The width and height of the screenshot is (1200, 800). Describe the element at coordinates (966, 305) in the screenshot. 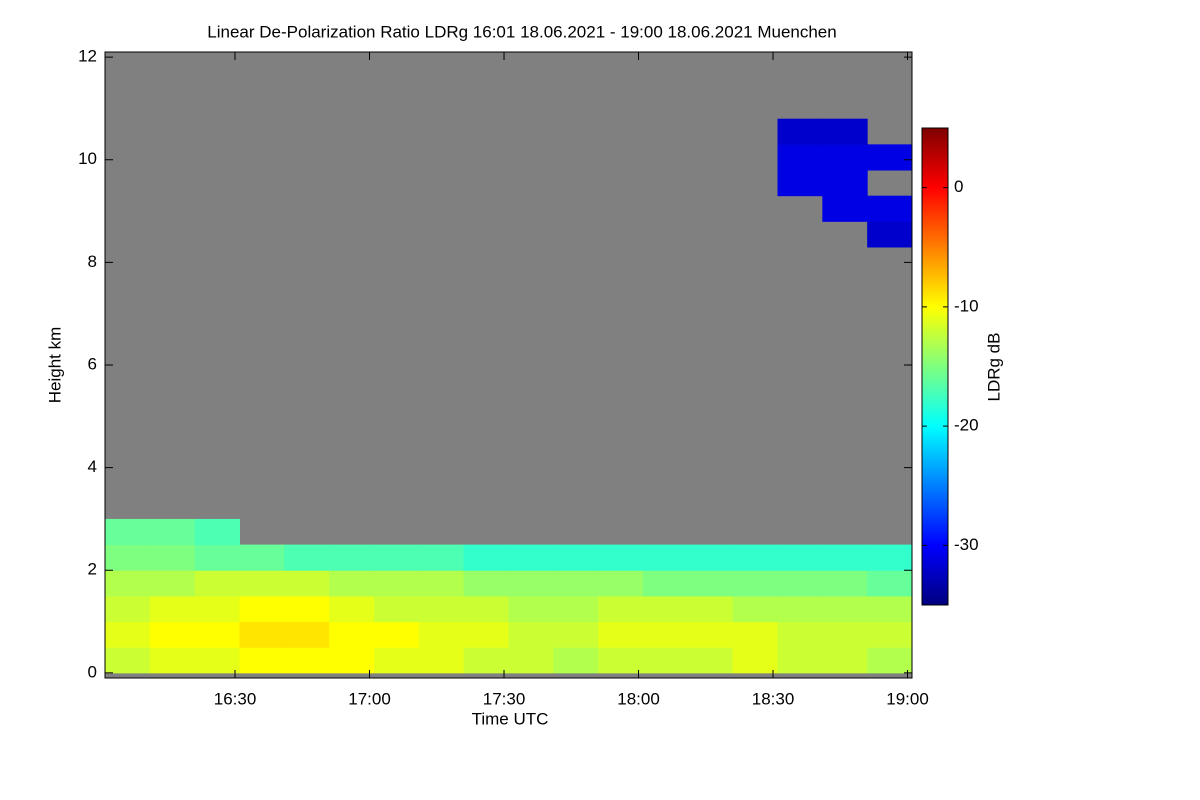

I see `colorbar-tick-label: -10` at that location.